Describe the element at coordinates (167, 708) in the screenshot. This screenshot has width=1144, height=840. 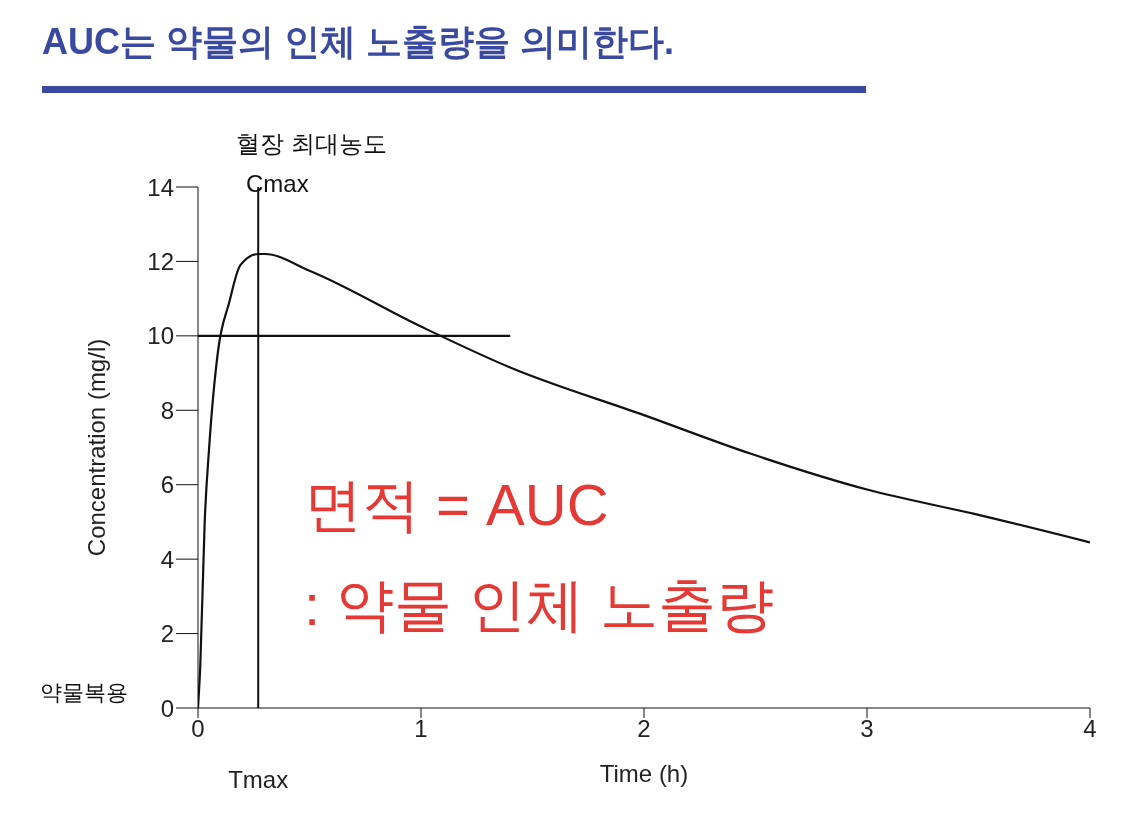
I see `y-tick-label: 0` at that location.